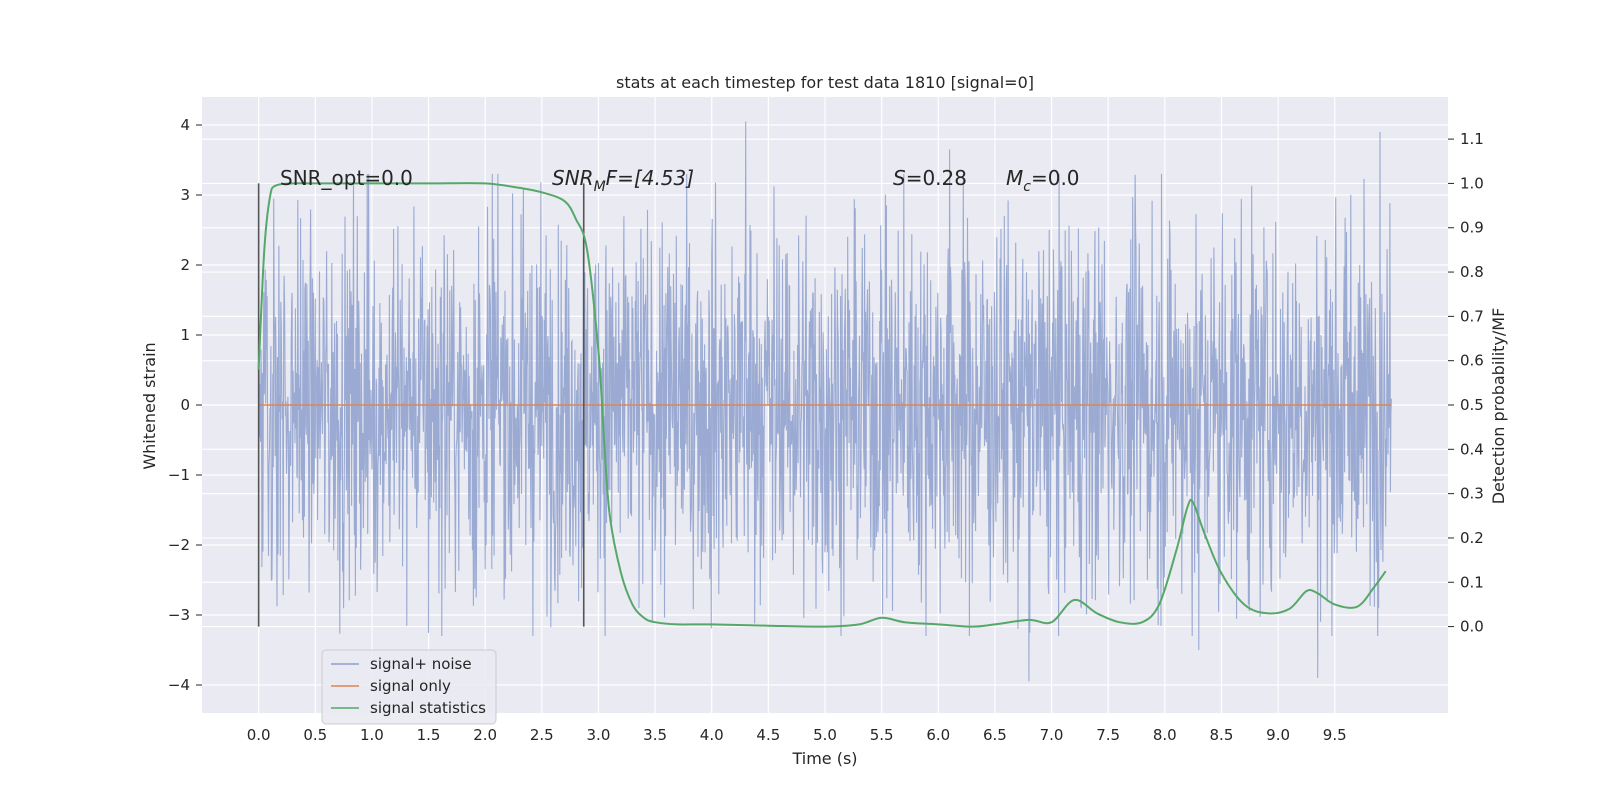 The height and width of the screenshot is (800, 1600). I want to click on s-var: S, so click(899, 178).